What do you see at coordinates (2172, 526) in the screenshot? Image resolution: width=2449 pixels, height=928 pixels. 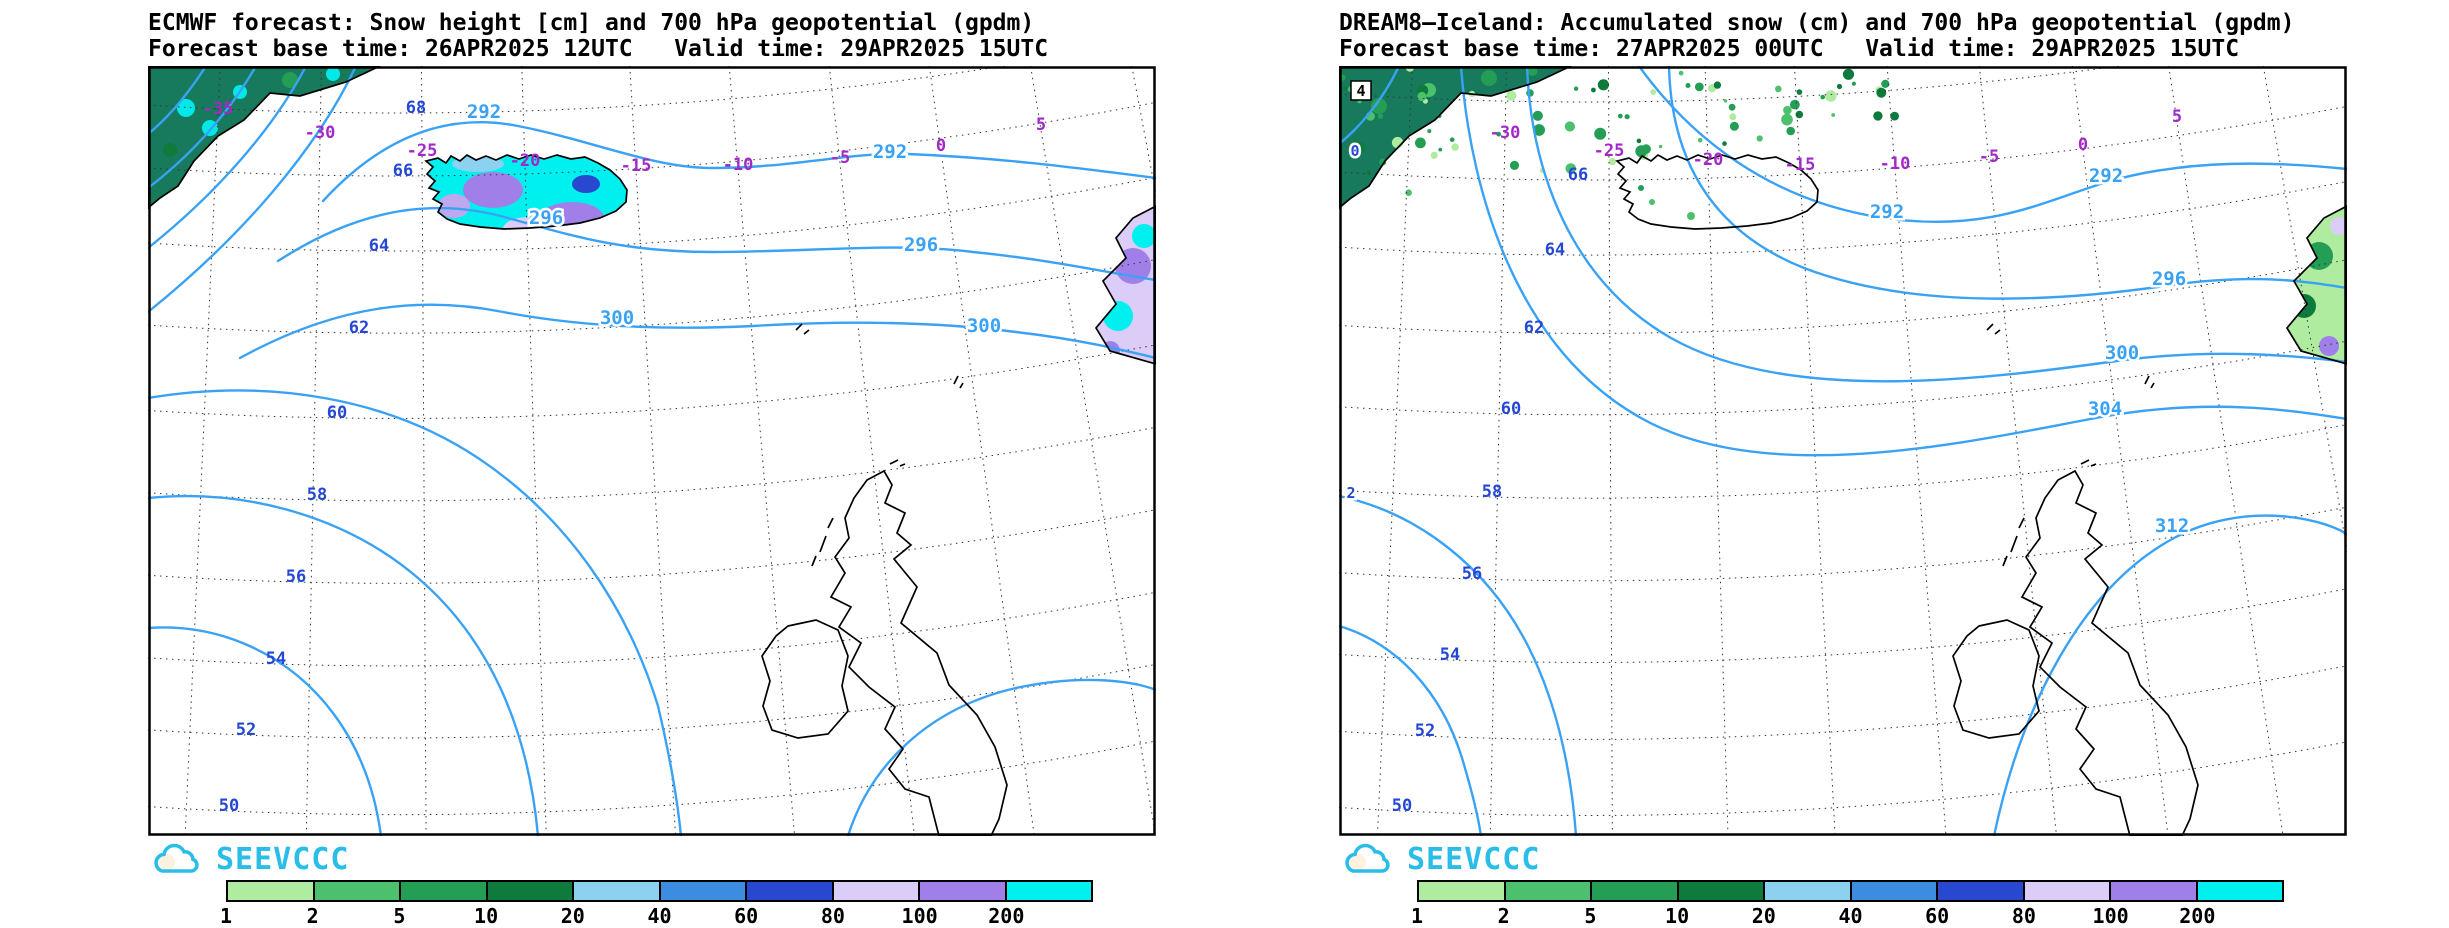 I see `map-label: 312` at bounding box center [2172, 526].